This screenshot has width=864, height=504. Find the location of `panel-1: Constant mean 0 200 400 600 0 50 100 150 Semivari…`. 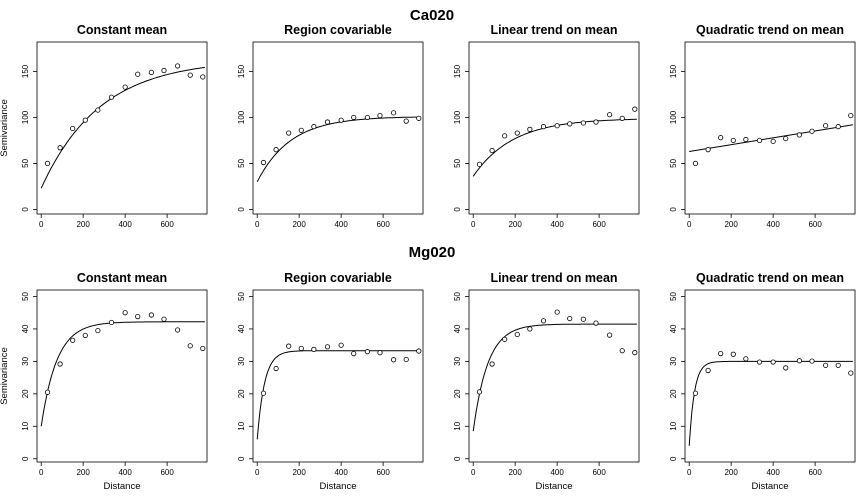

panel-1: Constant mean 0 200 400 600 0 50 100 150 Semivari… is located at coordinates (104, 126).